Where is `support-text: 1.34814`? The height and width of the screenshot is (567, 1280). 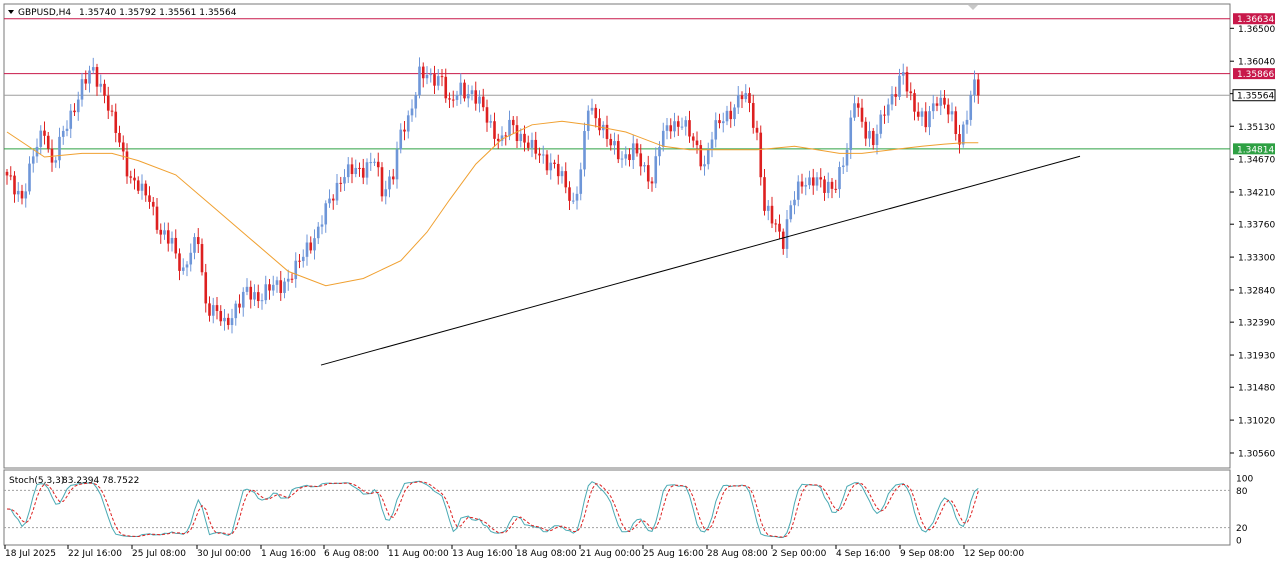 support-text: 1.34814 is located at coordinates (1255, 150).